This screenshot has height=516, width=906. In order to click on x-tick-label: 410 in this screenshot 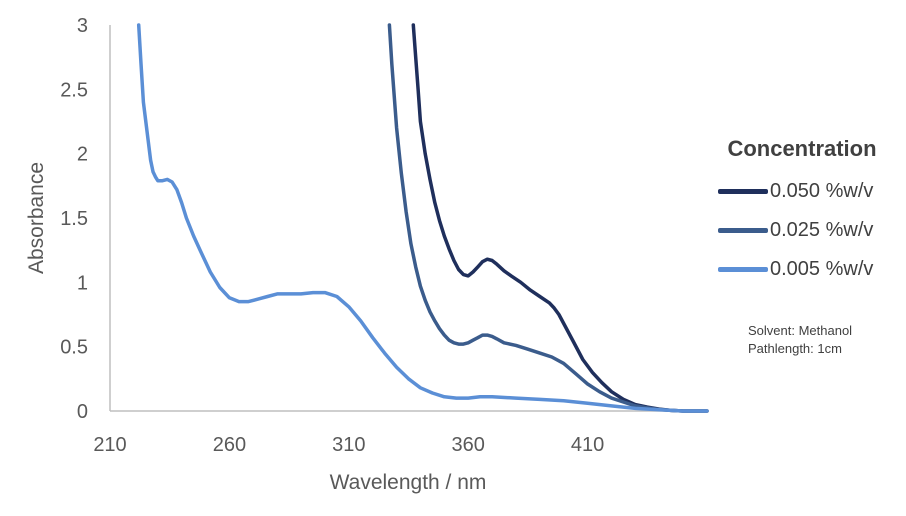, I will do `click(587, 445)`.